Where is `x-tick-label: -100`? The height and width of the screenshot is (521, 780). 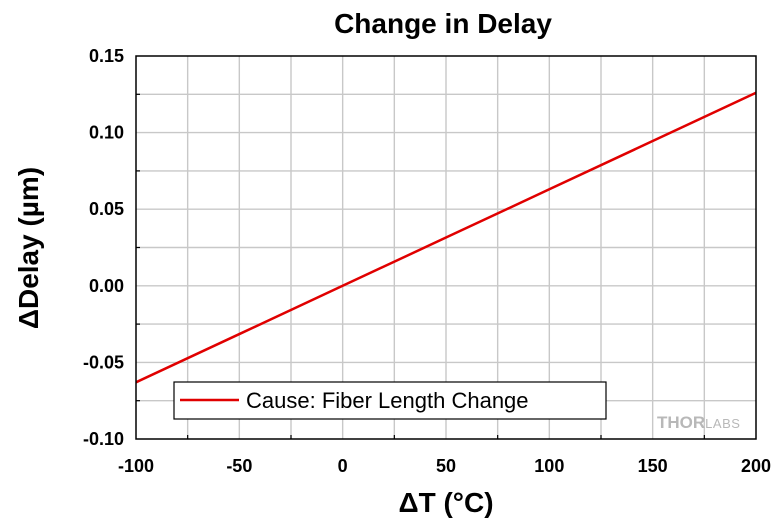
x-tick-label: -100 is located at coordinates (136, 466).